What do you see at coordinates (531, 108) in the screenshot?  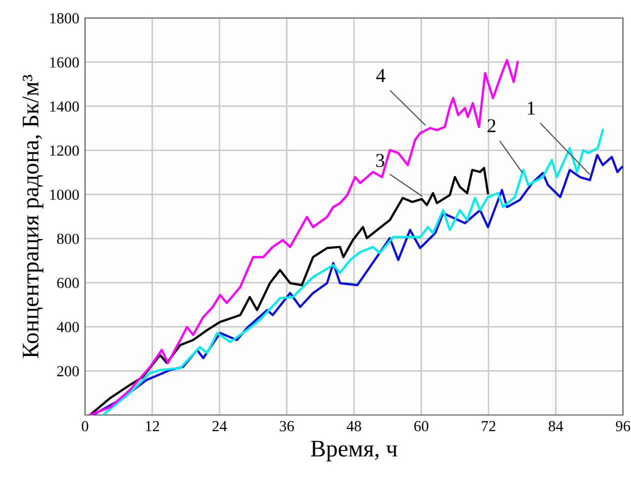 I see `annotation: 1` at bounding box center [531, 108].